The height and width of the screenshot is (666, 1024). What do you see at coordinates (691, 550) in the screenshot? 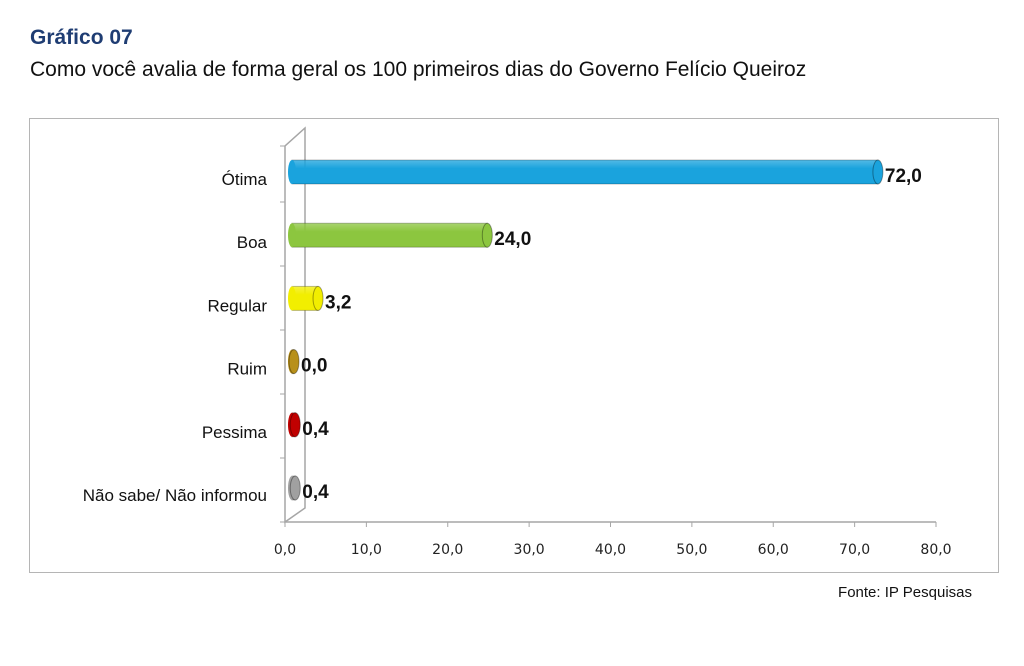
I see `x-tick-label: 50,0` at bounding box center [691, 550].